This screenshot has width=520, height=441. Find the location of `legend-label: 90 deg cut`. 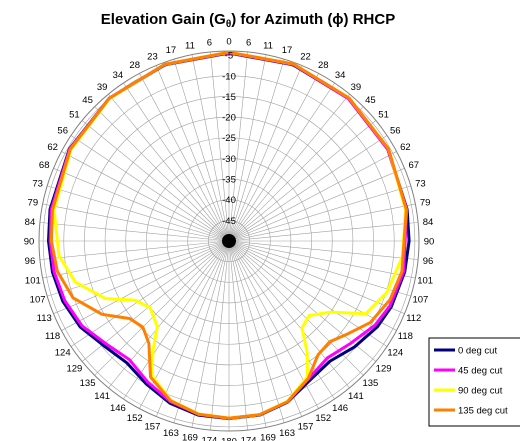

legend-label: 90 deg cut is located at coordinates (480, 391).